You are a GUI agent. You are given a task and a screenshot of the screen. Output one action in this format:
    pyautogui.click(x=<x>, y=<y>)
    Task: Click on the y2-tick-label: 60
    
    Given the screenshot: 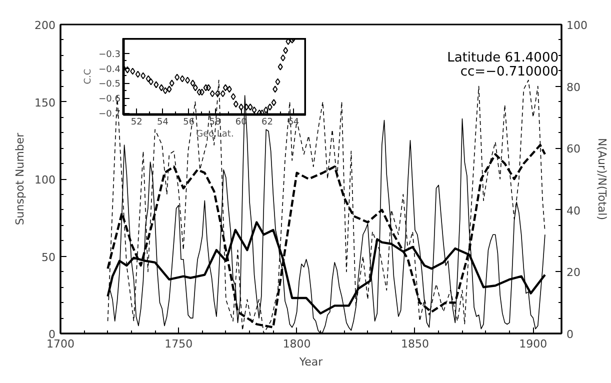 What is the action you would take?
    pyautogui.click(x=573, y=149)
    